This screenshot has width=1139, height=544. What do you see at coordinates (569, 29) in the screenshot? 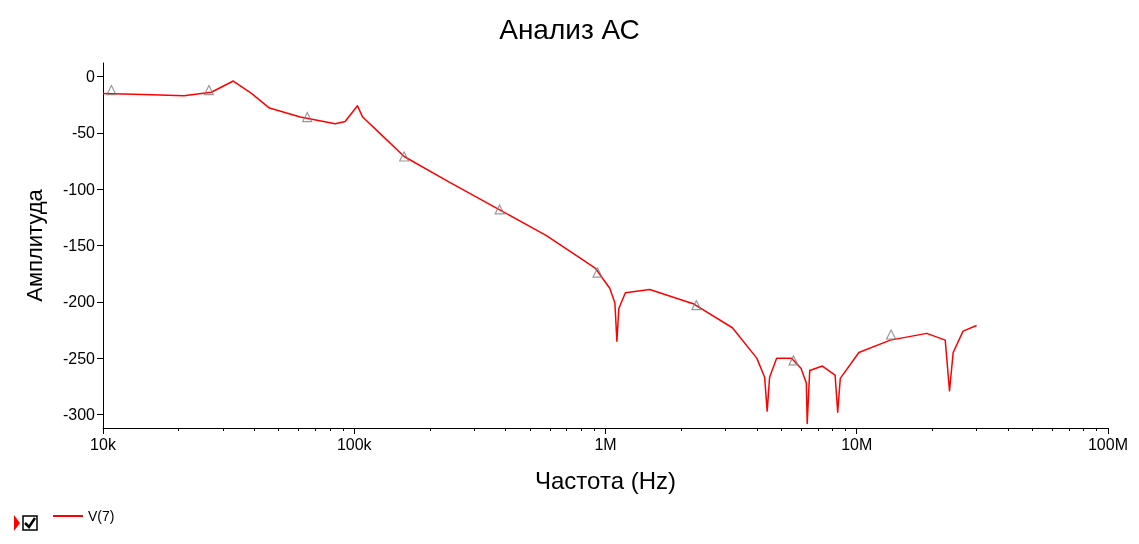
I see `chart-title: Анализ АС` at bounding box center [569, 29].